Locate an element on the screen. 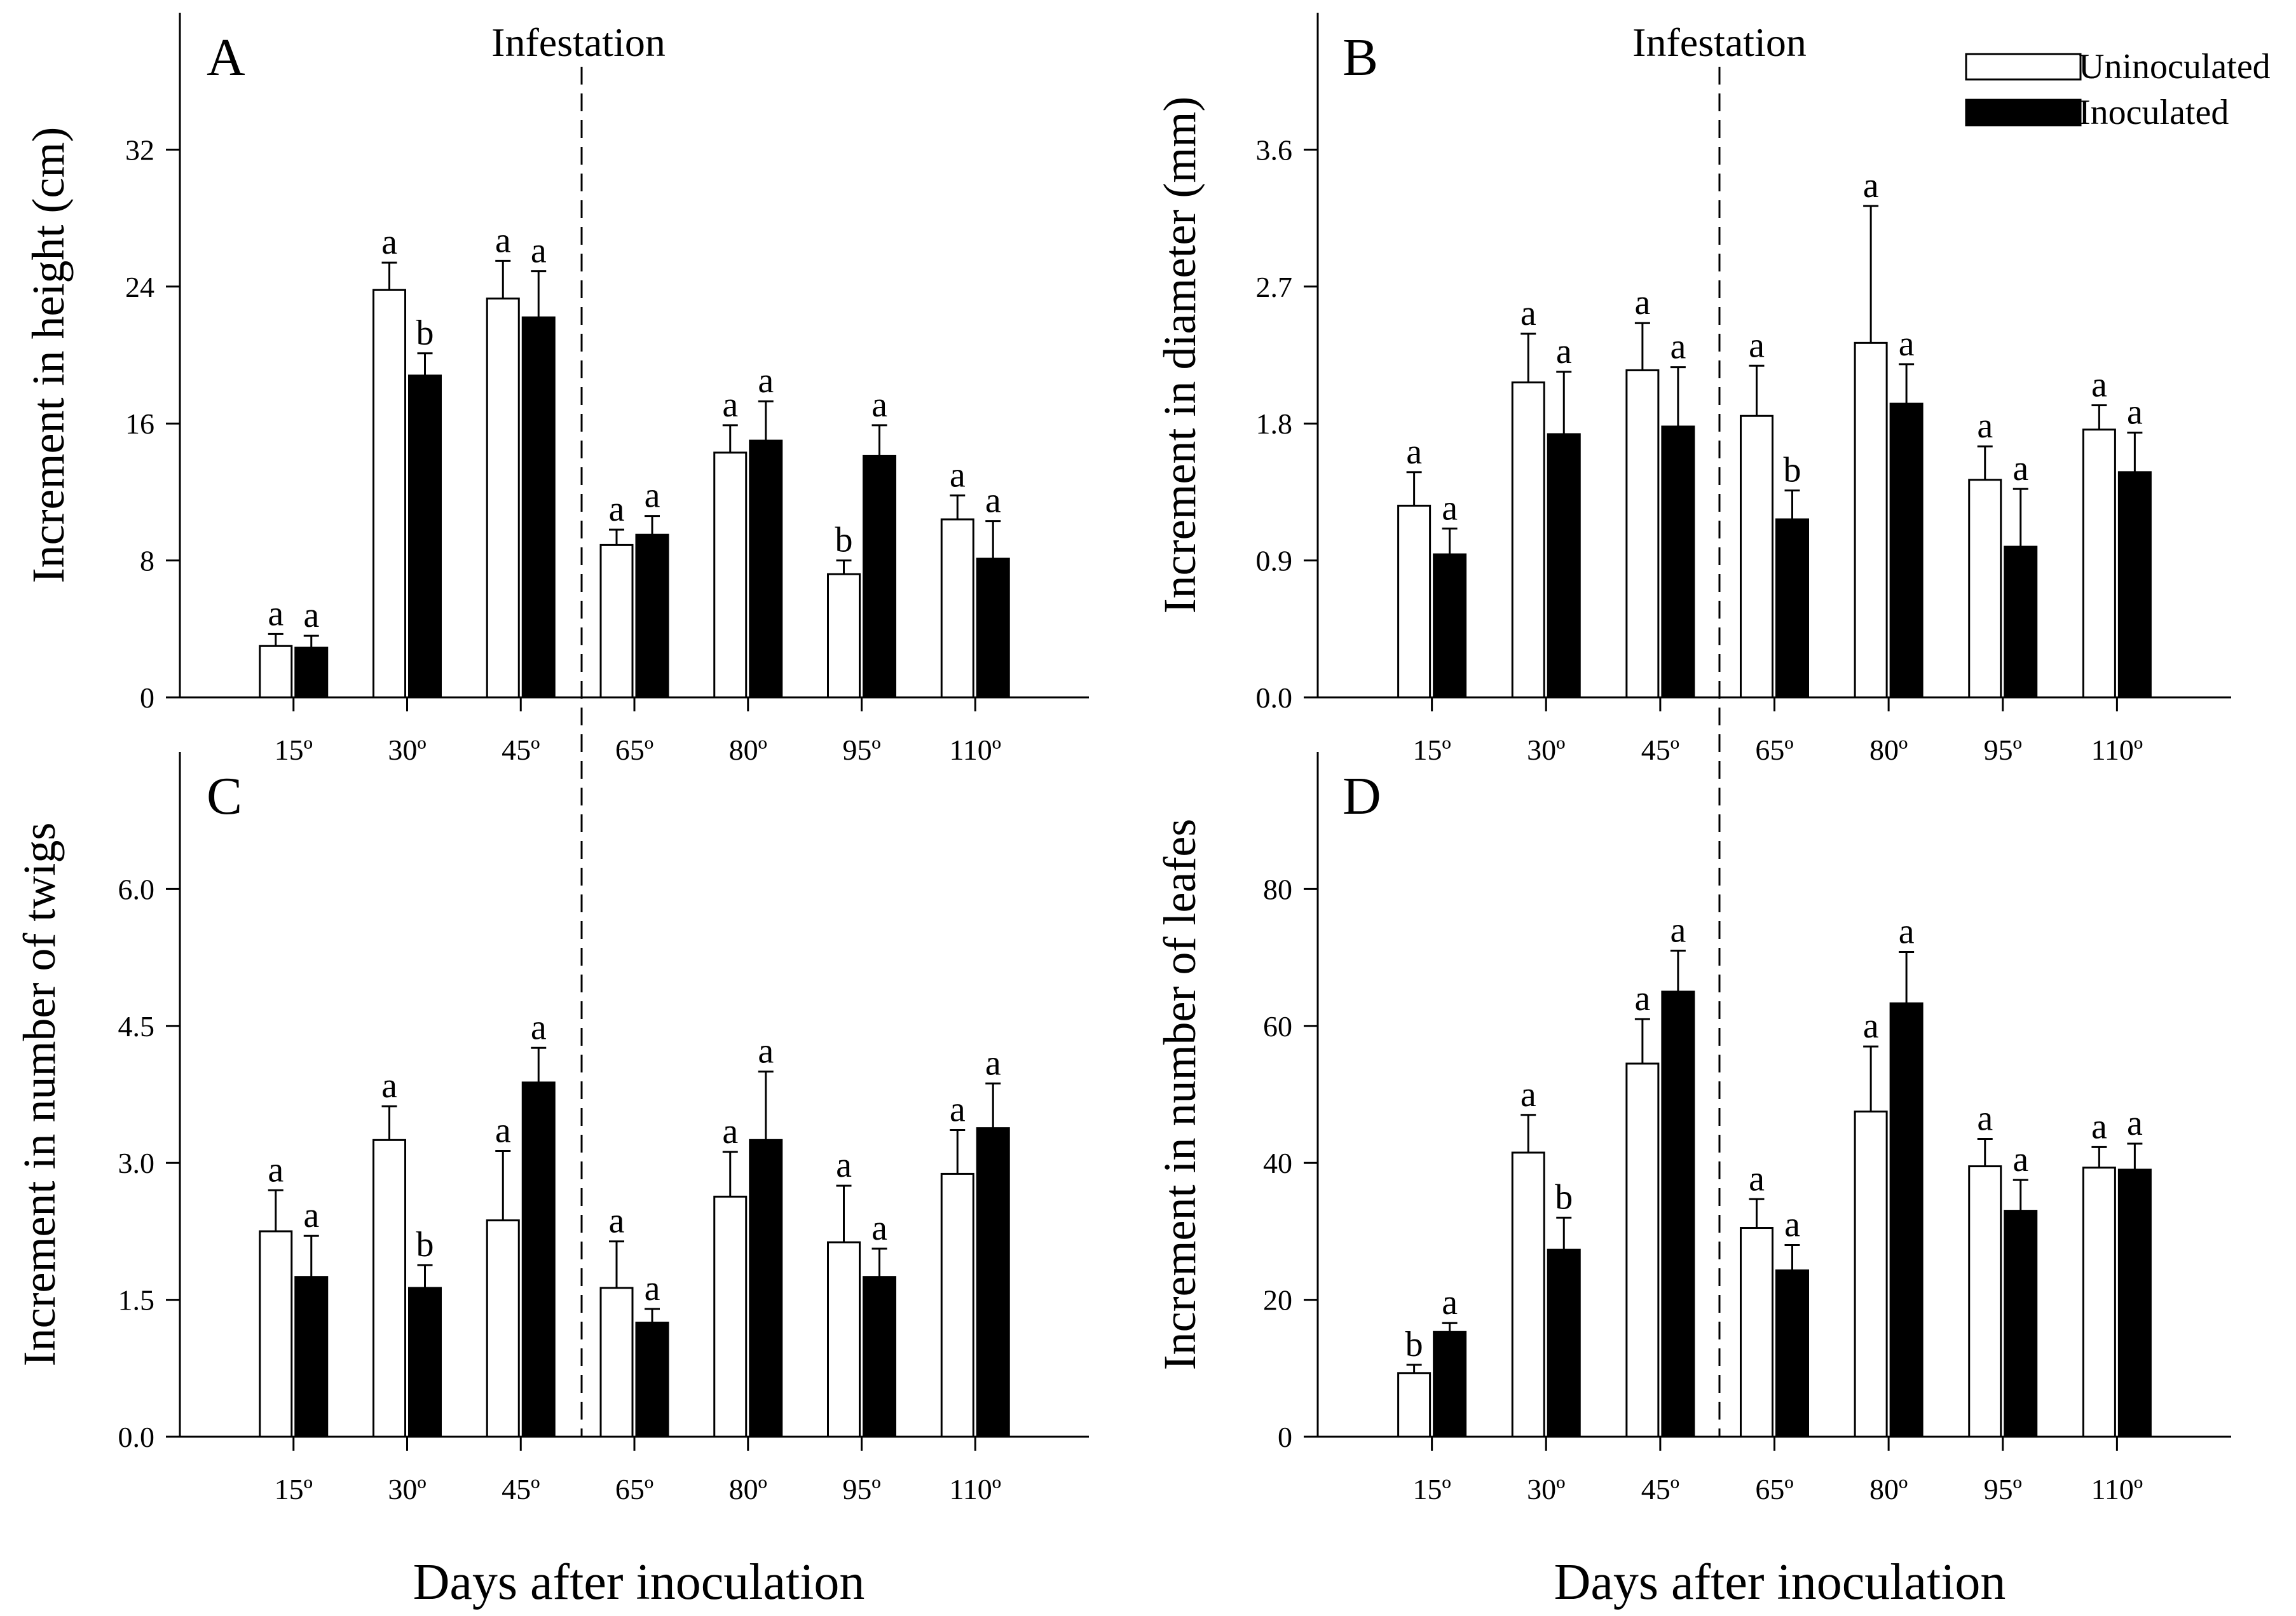  y-tick-label: 20 is located at coordinates (1277, 1300).